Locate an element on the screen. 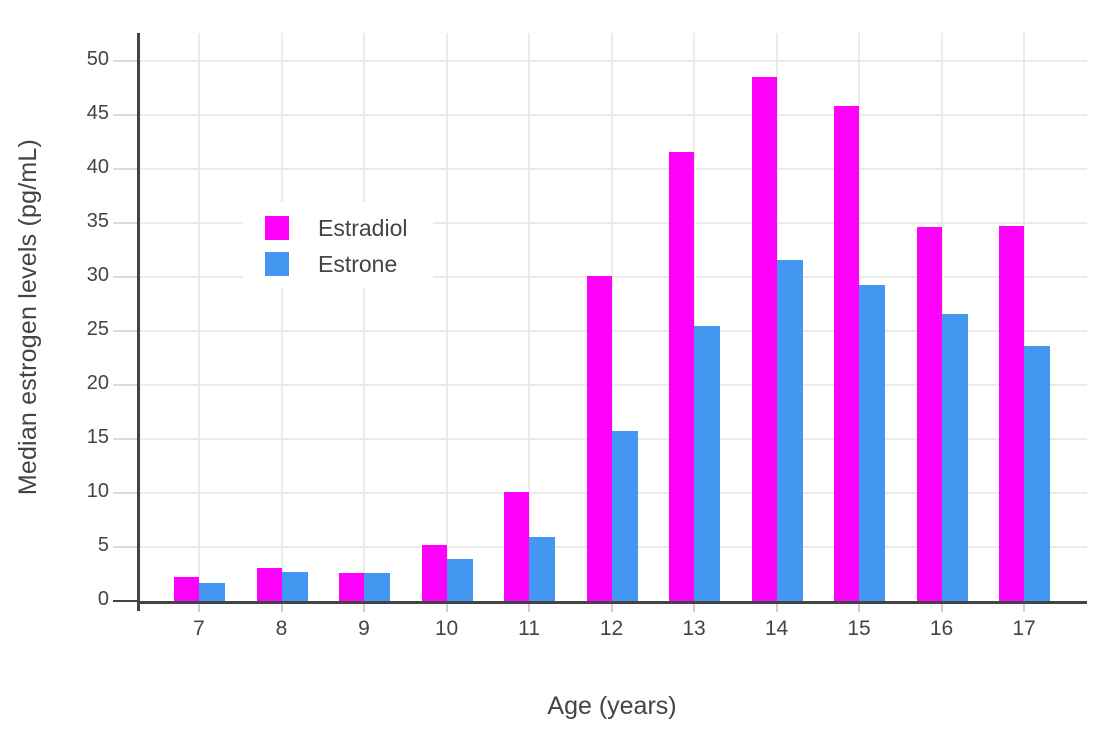 The width and height of the screenshot is (1112, 748). x-tick-label-16: 16 is located at coordinates (941, 628).